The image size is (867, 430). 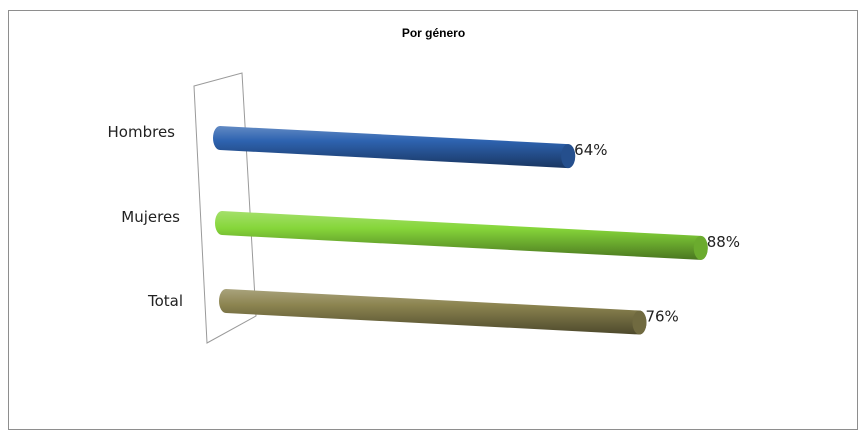 What do you see at coordinates (661, 316) in the screenshot?
I see `value-label: 76%` at bounding box center [661, 316].